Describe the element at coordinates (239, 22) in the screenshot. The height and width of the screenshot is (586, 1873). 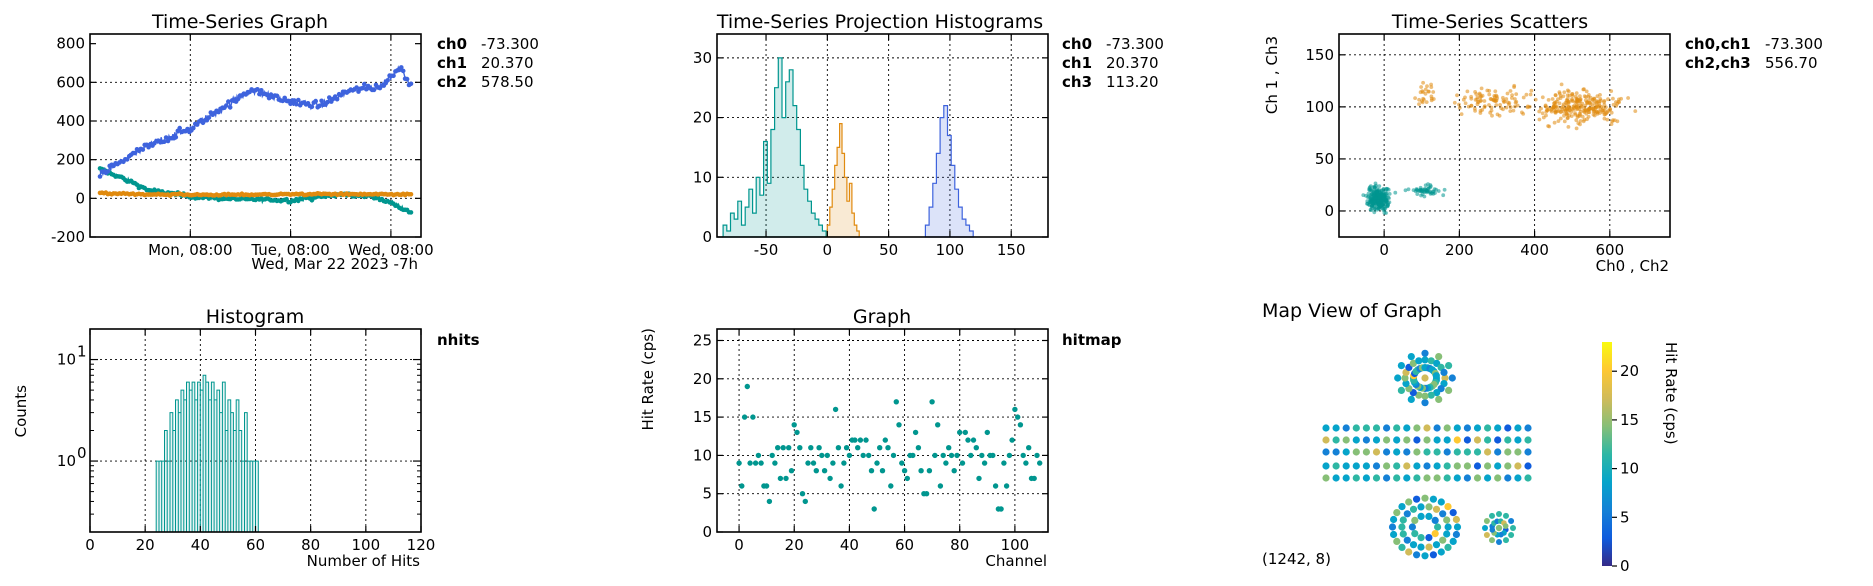
I see `chart-title: Time-Series Graph` at that location.